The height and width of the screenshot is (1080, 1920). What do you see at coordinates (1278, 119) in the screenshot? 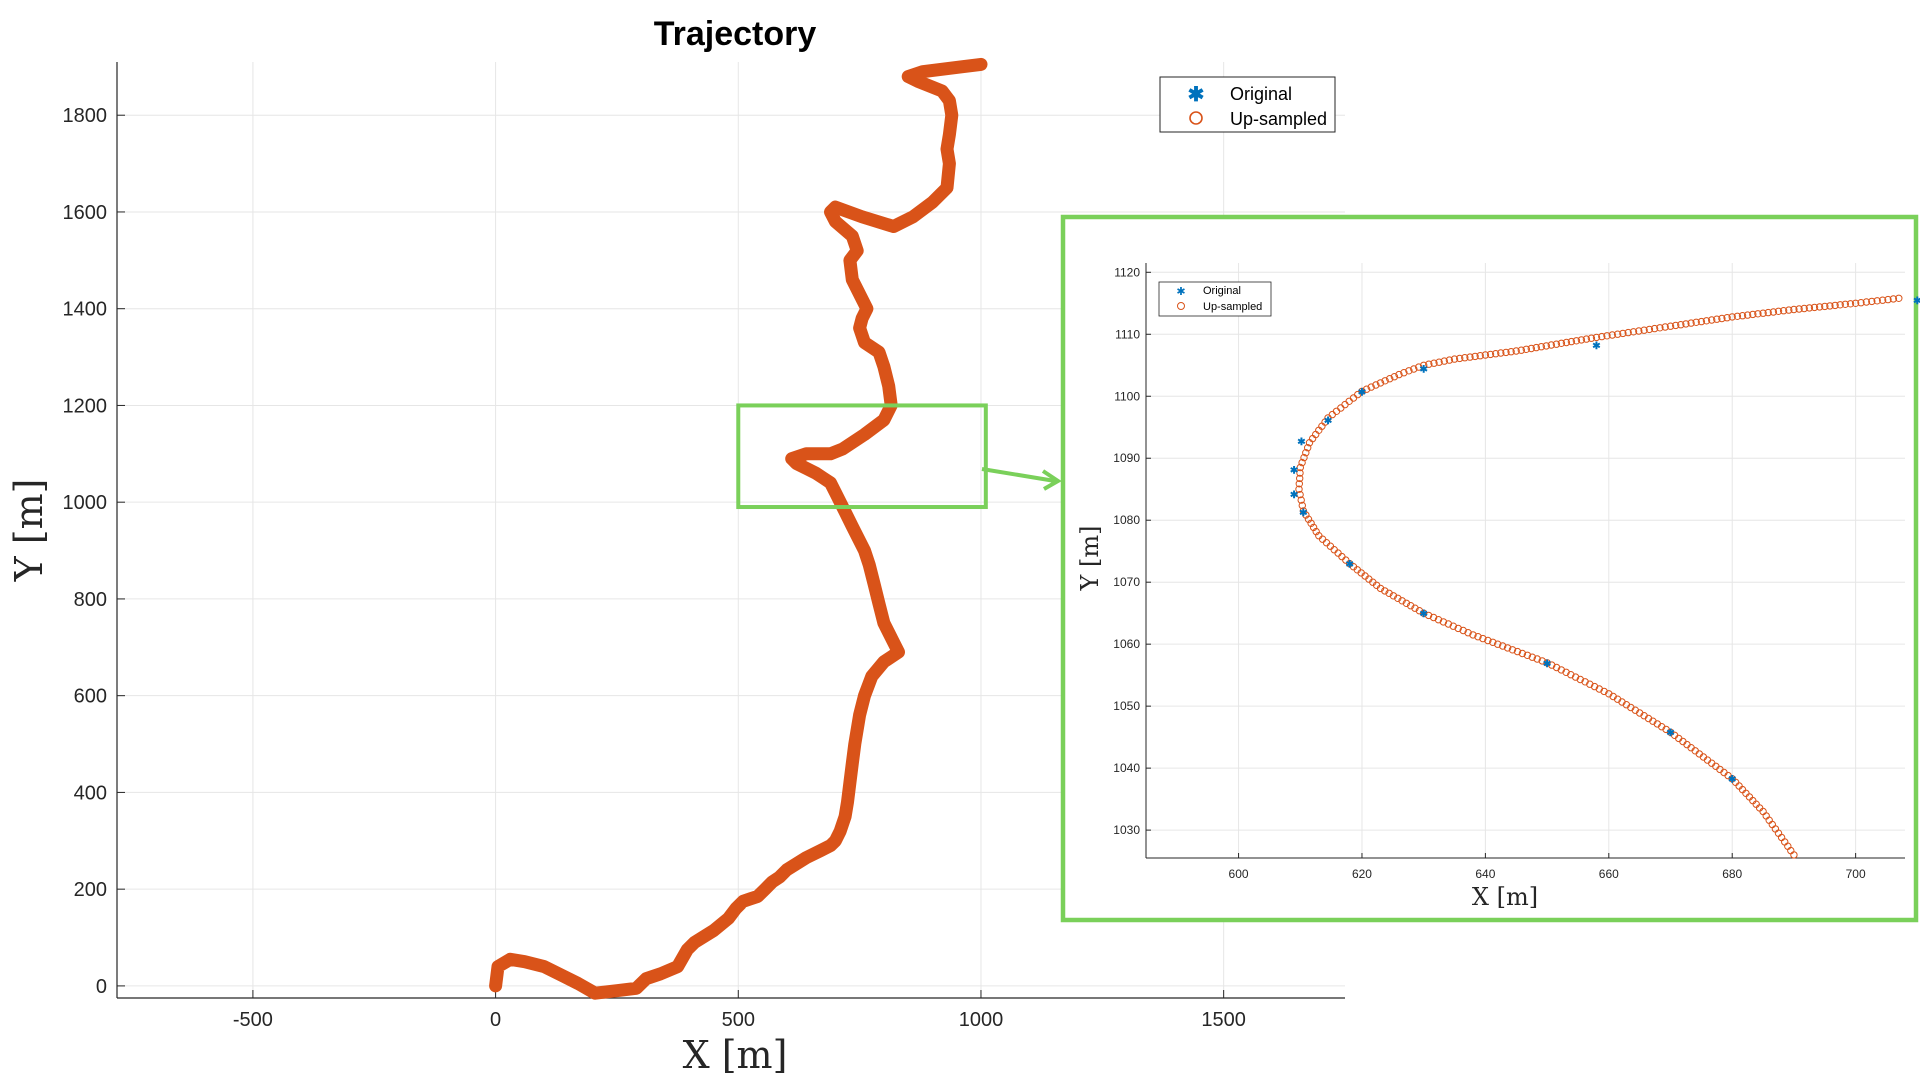
I see `legend-upsampled-label: Up-sampled` at bounding box center [1278, 119].